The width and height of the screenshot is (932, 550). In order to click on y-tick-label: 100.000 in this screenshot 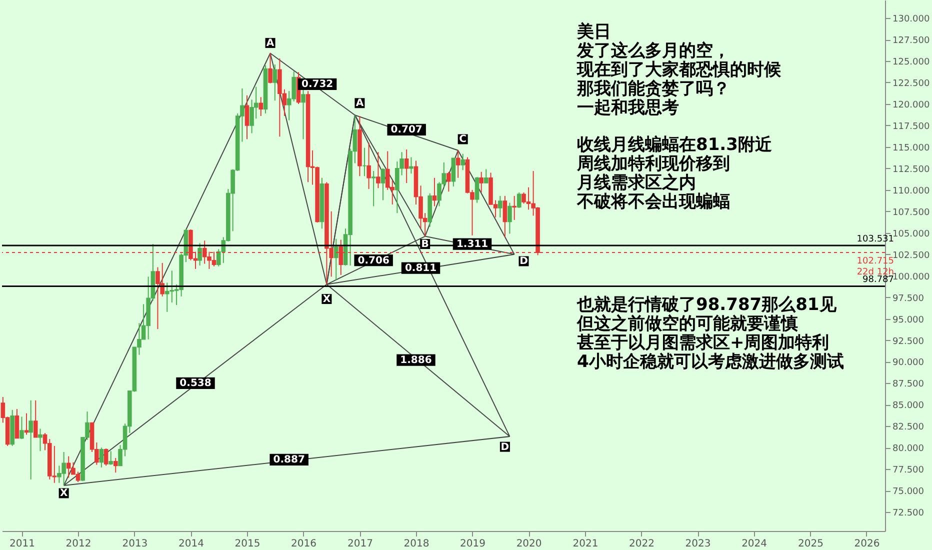, I will do `click(911, 277)`.